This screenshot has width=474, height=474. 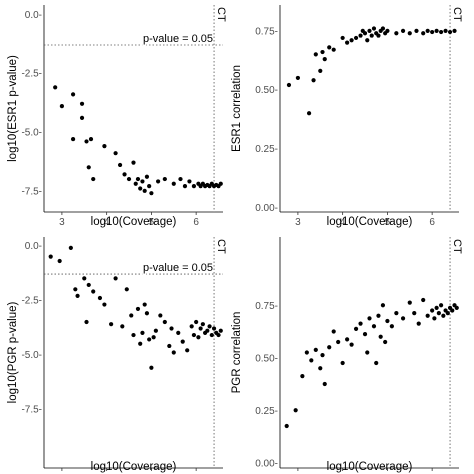 What do you see at coordinates (31, 355) in the screenshot?
I see `y-tick-label: -5.0-` at bounding box center [31, 355].